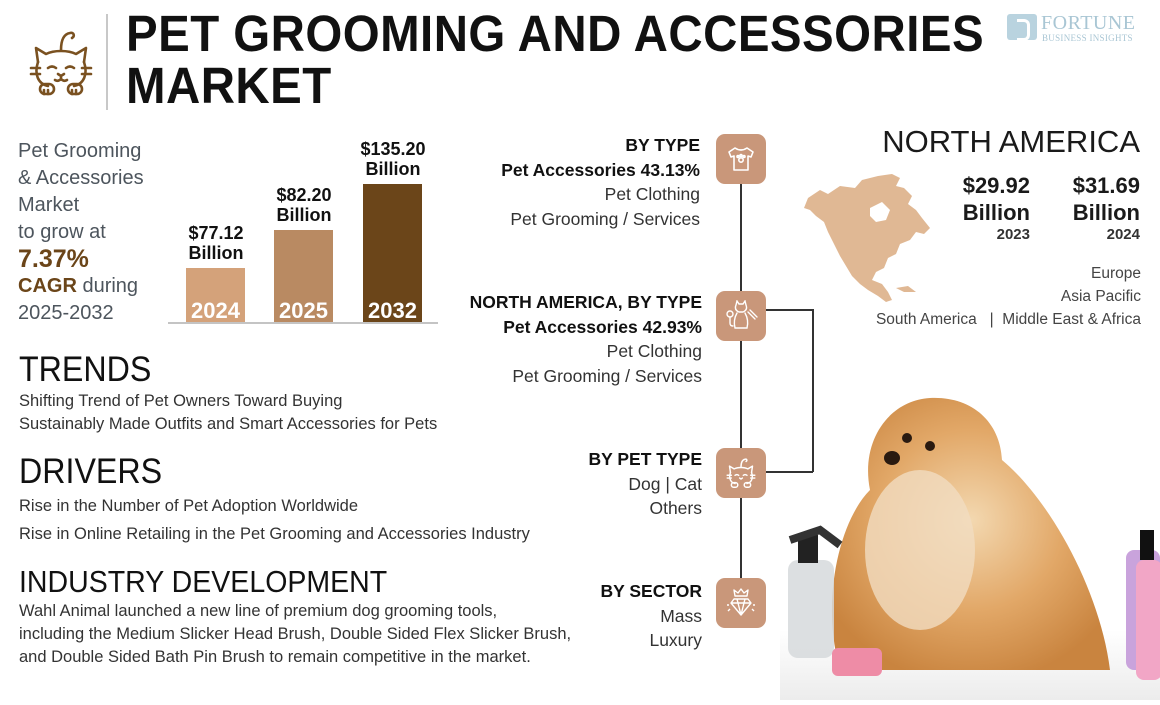  Describe the element at coordinates (49, 205) in the screenshot. I see `cagr-line: Market` at that location.